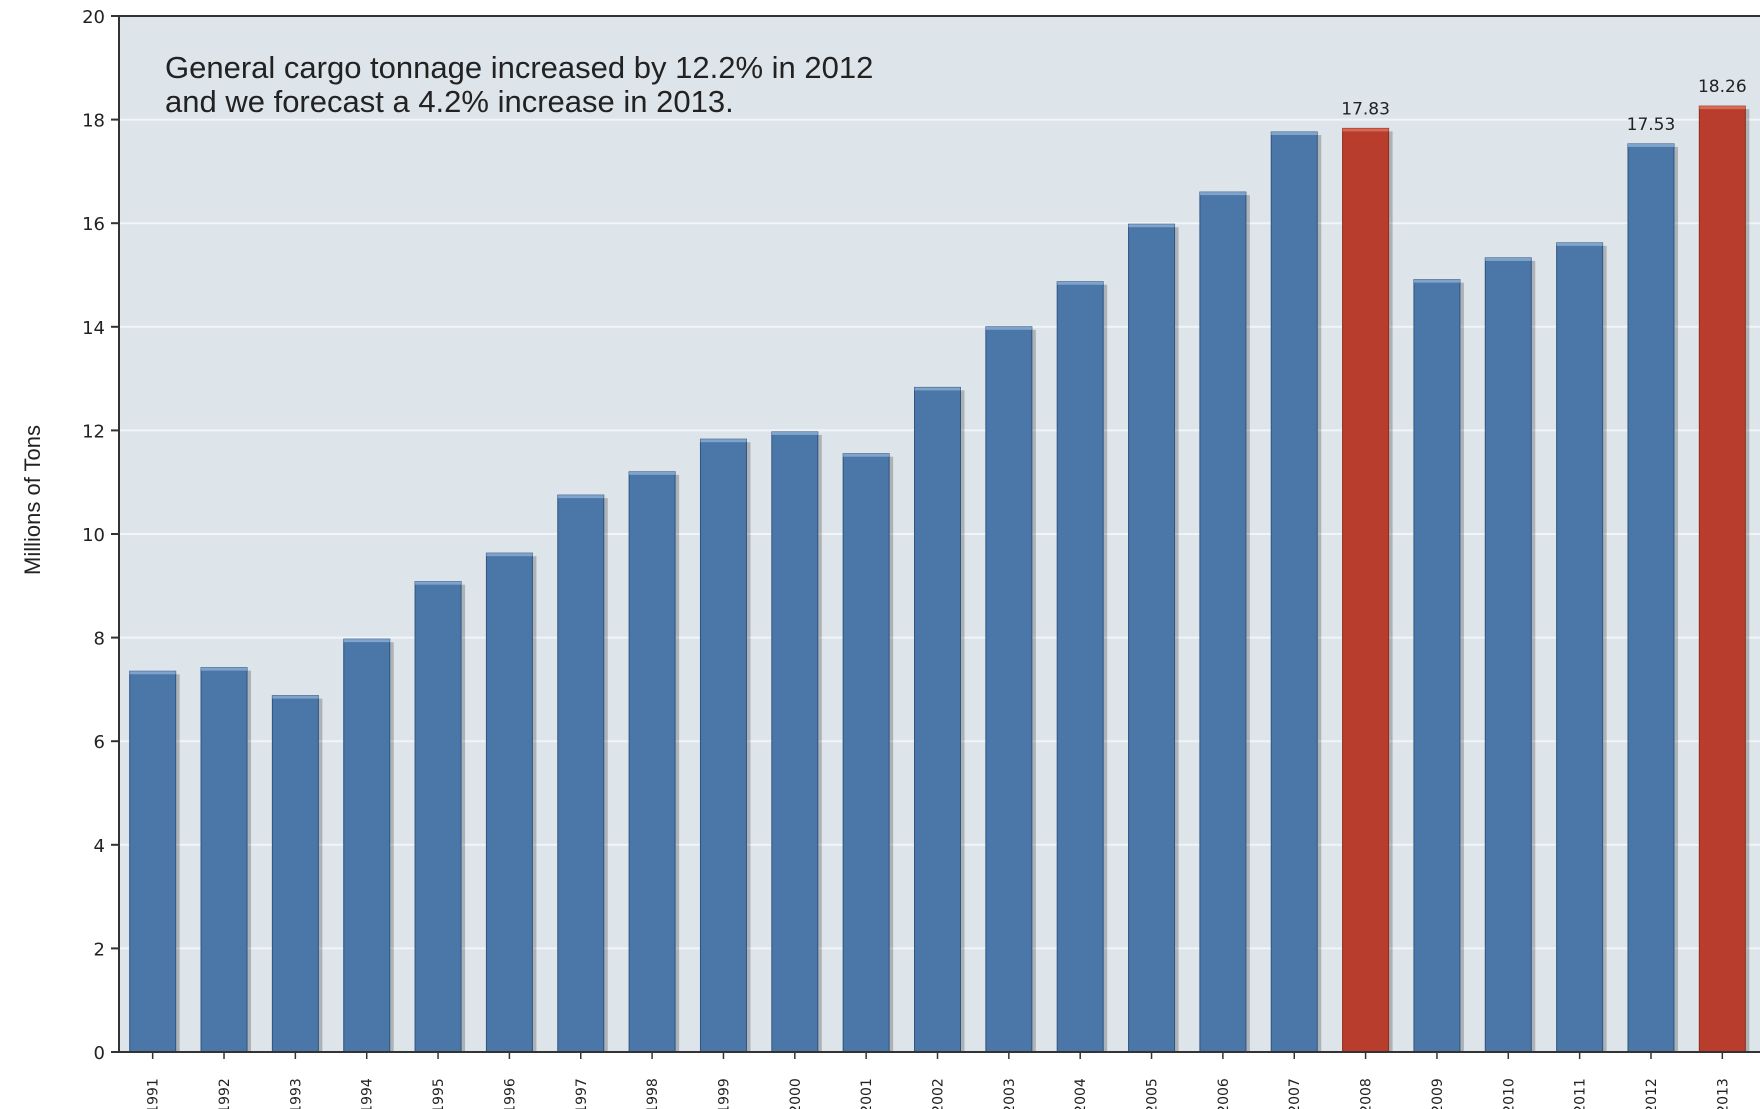  Describe the element at coordinates (296, 1093) in the screenshot. I see `x-tick-label: 1993` at that location.